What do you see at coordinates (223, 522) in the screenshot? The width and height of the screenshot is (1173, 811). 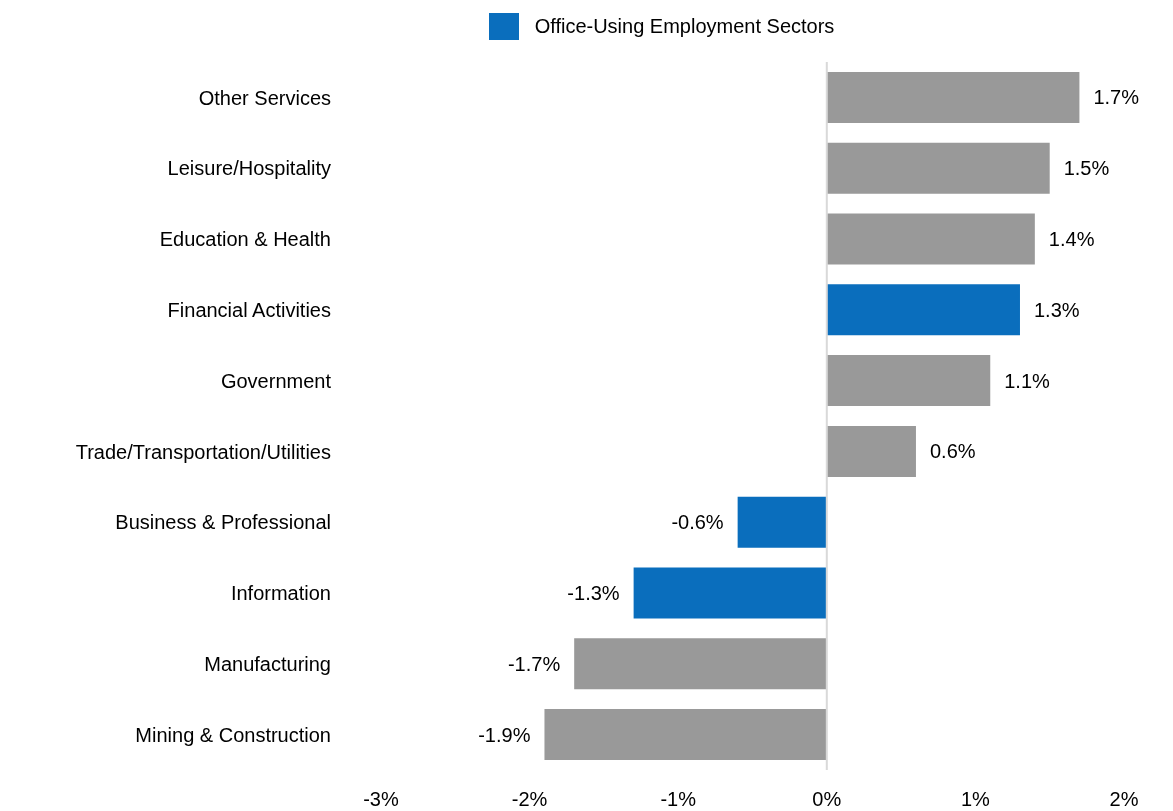 I see `y-tick-label: Business & Professional` at bounding box center [223, 522].